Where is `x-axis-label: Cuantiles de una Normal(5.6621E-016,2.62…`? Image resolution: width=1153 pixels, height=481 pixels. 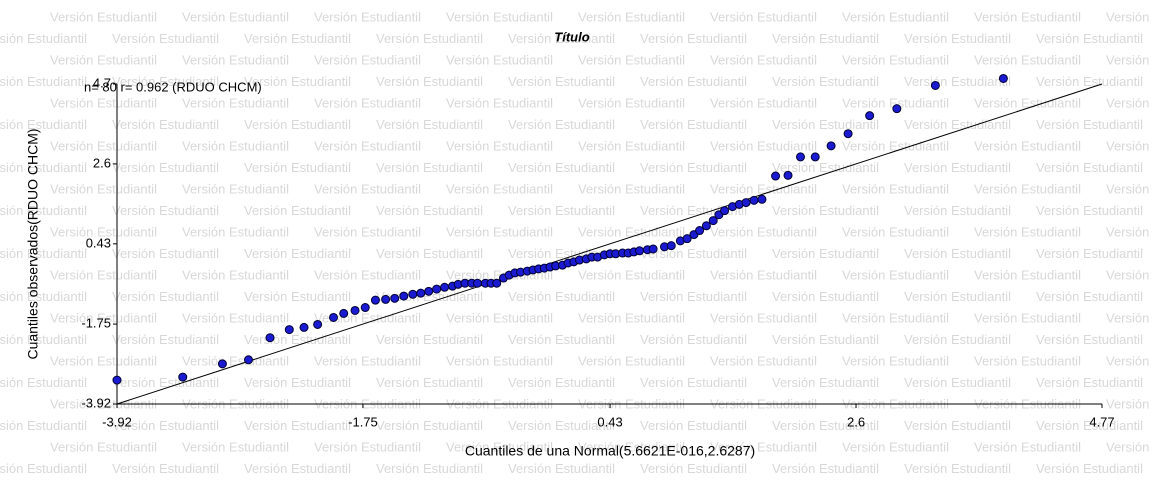
x-axis-label: Cuantiles de una Normal(5.6621E-016,2.62… is located at coordinates (610, 451).